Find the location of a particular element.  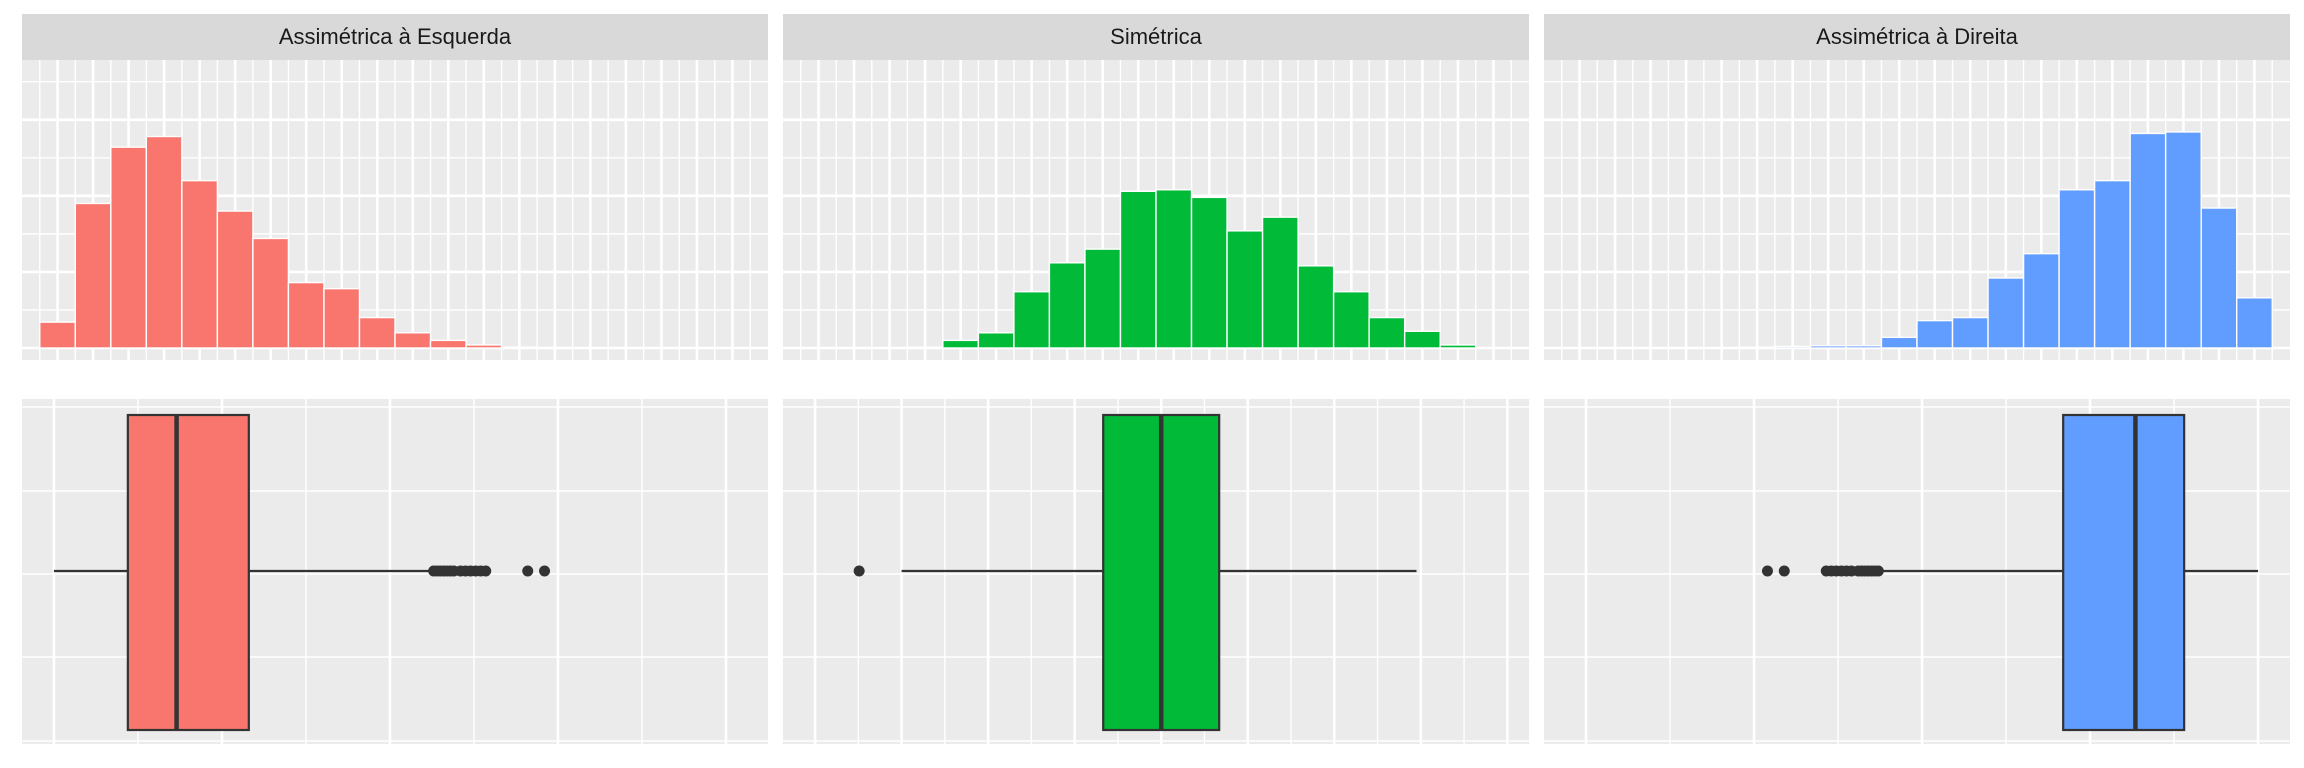

facet-strip-right-skewed: Assimétrica à Direita is located at coordinates (1917, 37).